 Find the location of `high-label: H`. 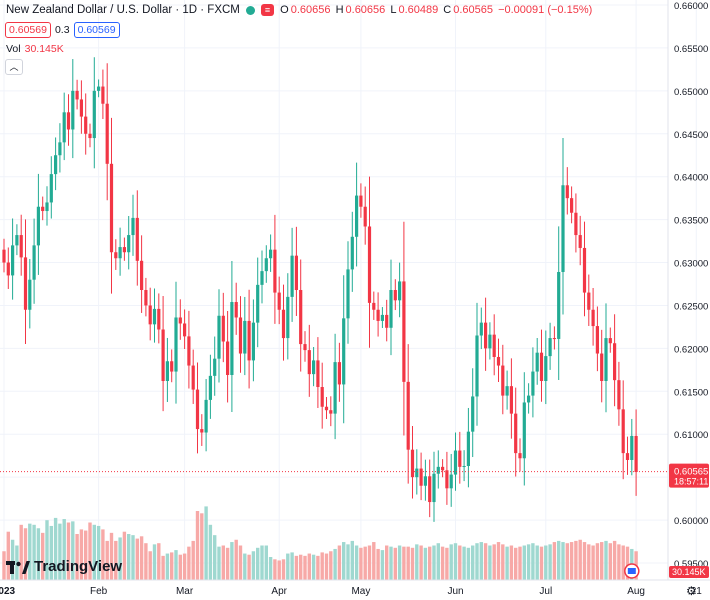

high-label: H is located at coordinates (339, 10).